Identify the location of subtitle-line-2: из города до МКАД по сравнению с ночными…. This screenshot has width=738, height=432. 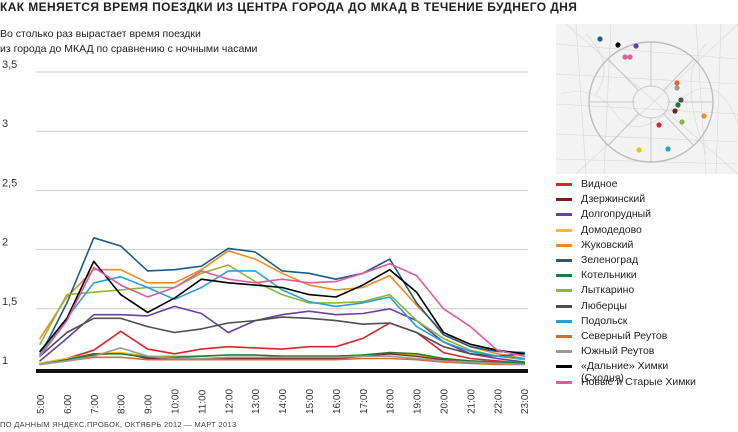
(129, 49).